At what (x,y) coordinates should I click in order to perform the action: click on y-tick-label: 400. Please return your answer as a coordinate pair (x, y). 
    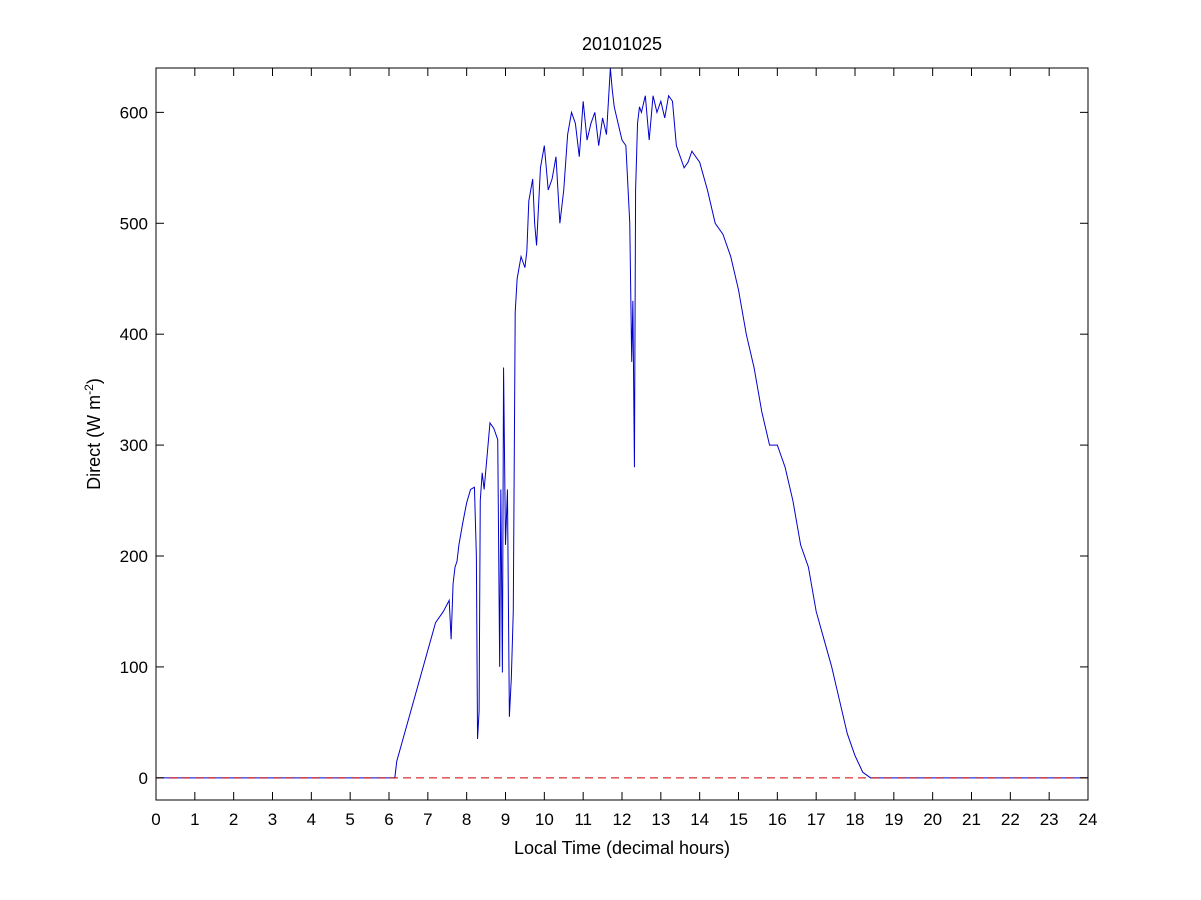
    Looking at the image, I should click on (134, 334).